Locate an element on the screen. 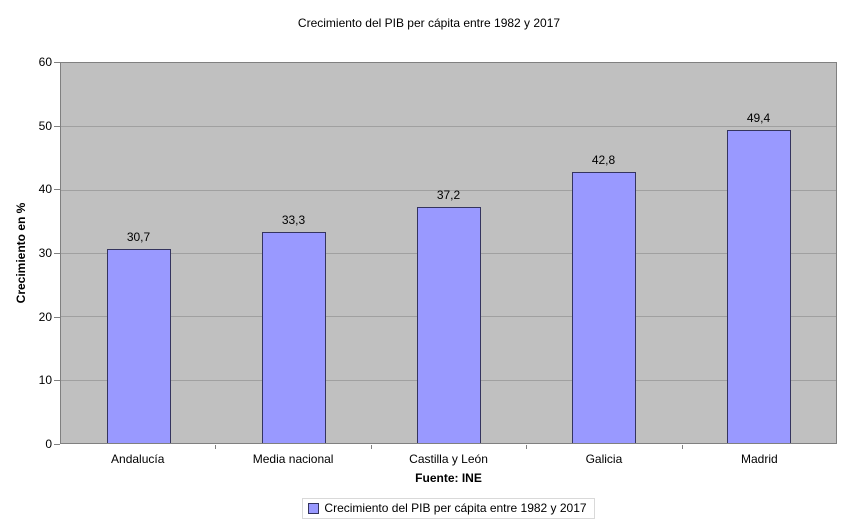  x-category-label-2: Castilla y León is located at coordinates (448, 459).